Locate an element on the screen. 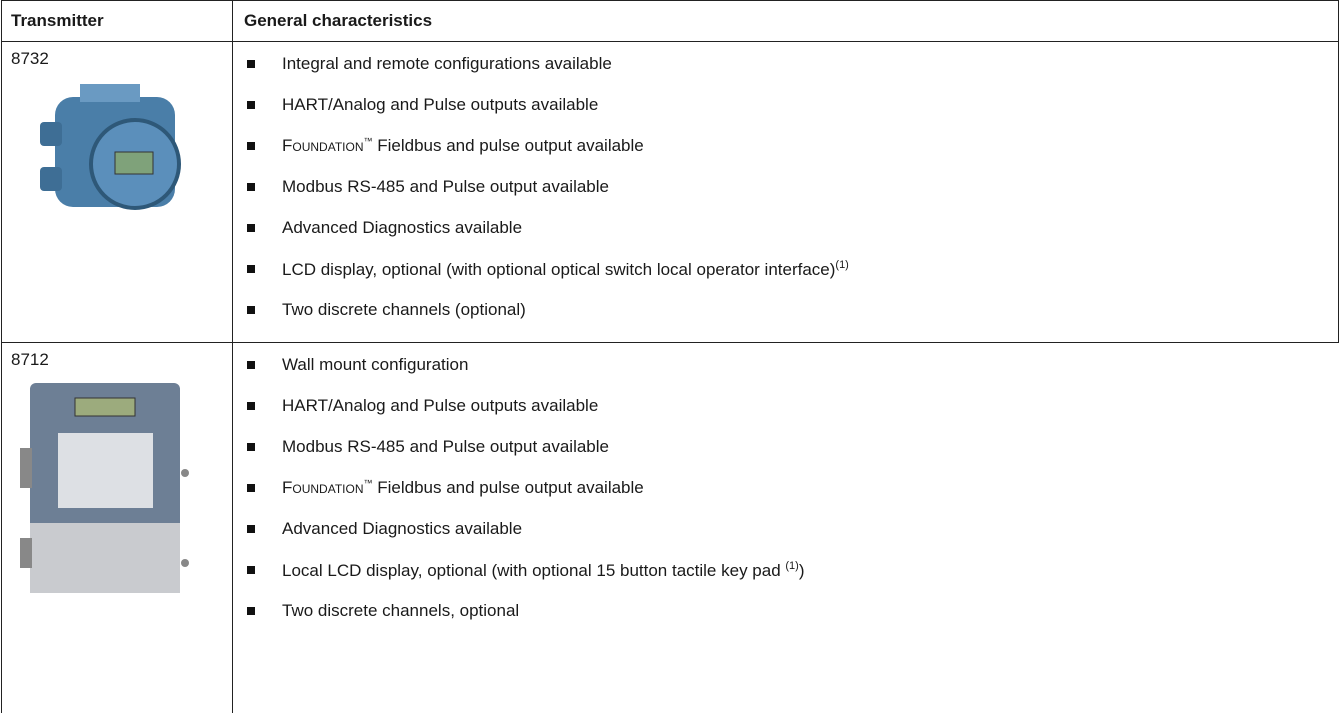 Image resolution: width=1341 pixels, height=713 pixels. item-text: Wall mount configuration is located at coordinates (375, 364).